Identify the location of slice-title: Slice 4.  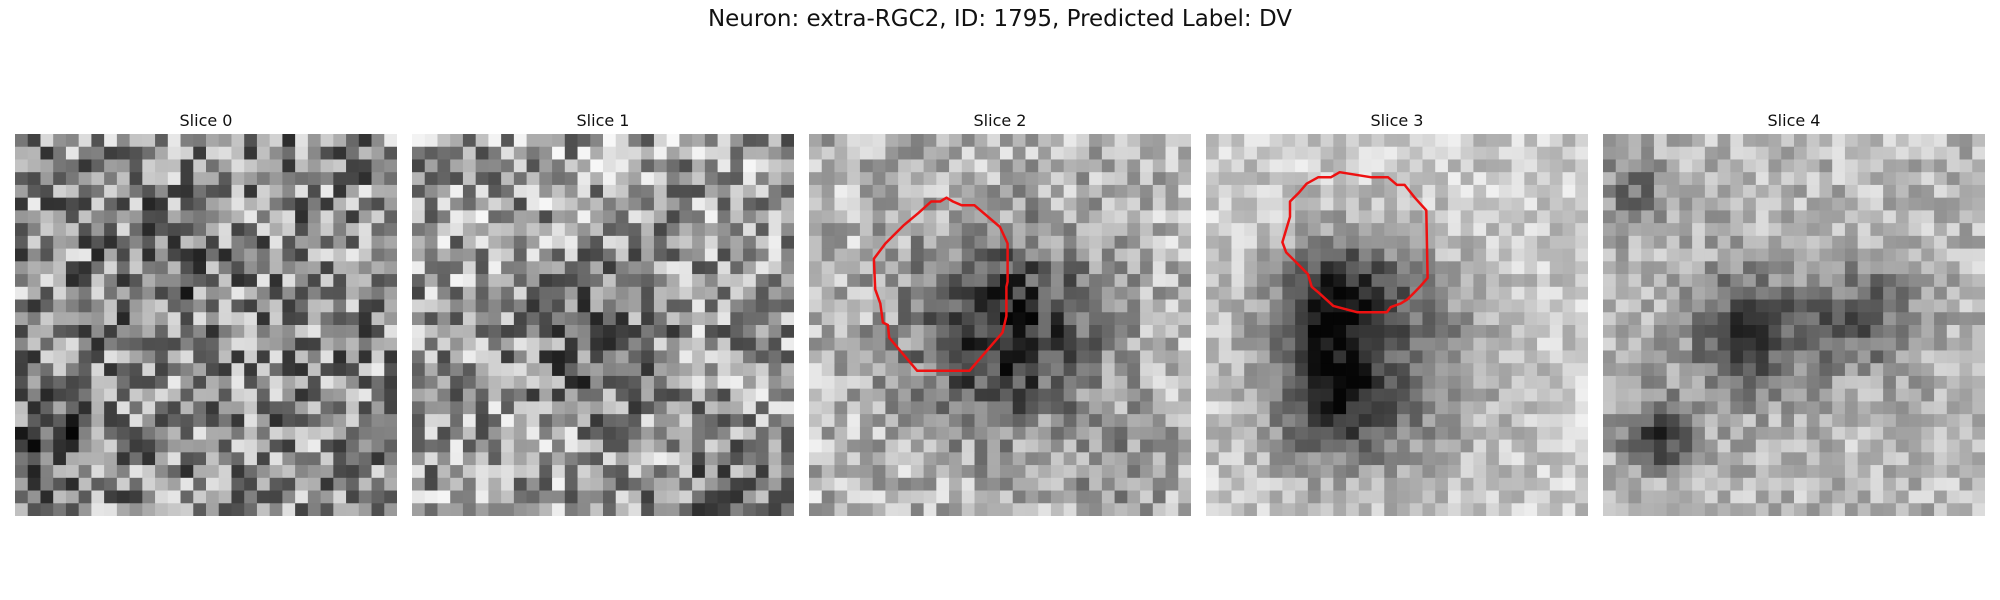
(1794, 120).